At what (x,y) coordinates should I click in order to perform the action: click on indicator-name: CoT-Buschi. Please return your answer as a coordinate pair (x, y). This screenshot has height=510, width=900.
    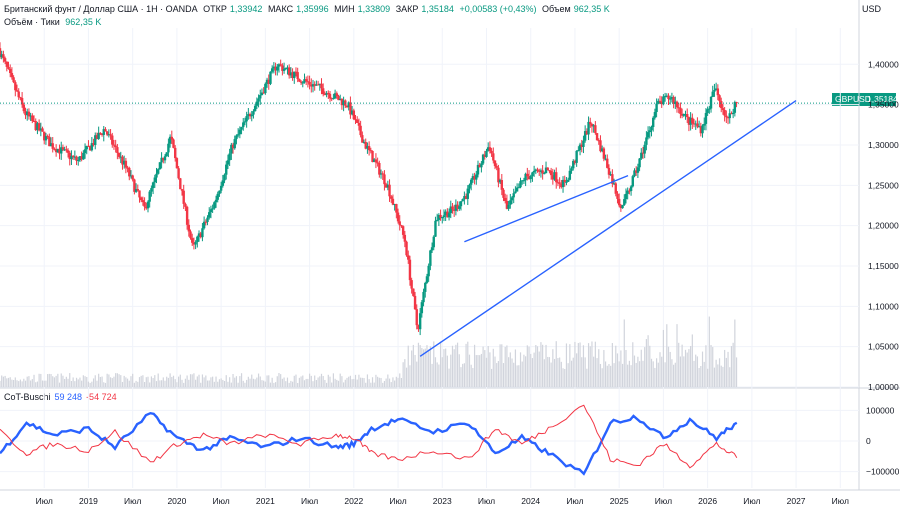
    Looking at the image, I should click on (27, 397).